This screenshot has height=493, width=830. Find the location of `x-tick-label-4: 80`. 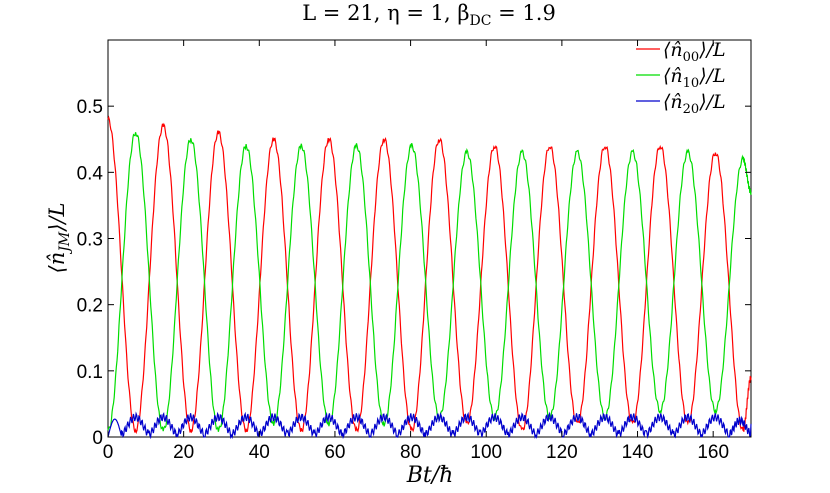

x-tick-label-4: 80 is located at coordinates (410, 452).